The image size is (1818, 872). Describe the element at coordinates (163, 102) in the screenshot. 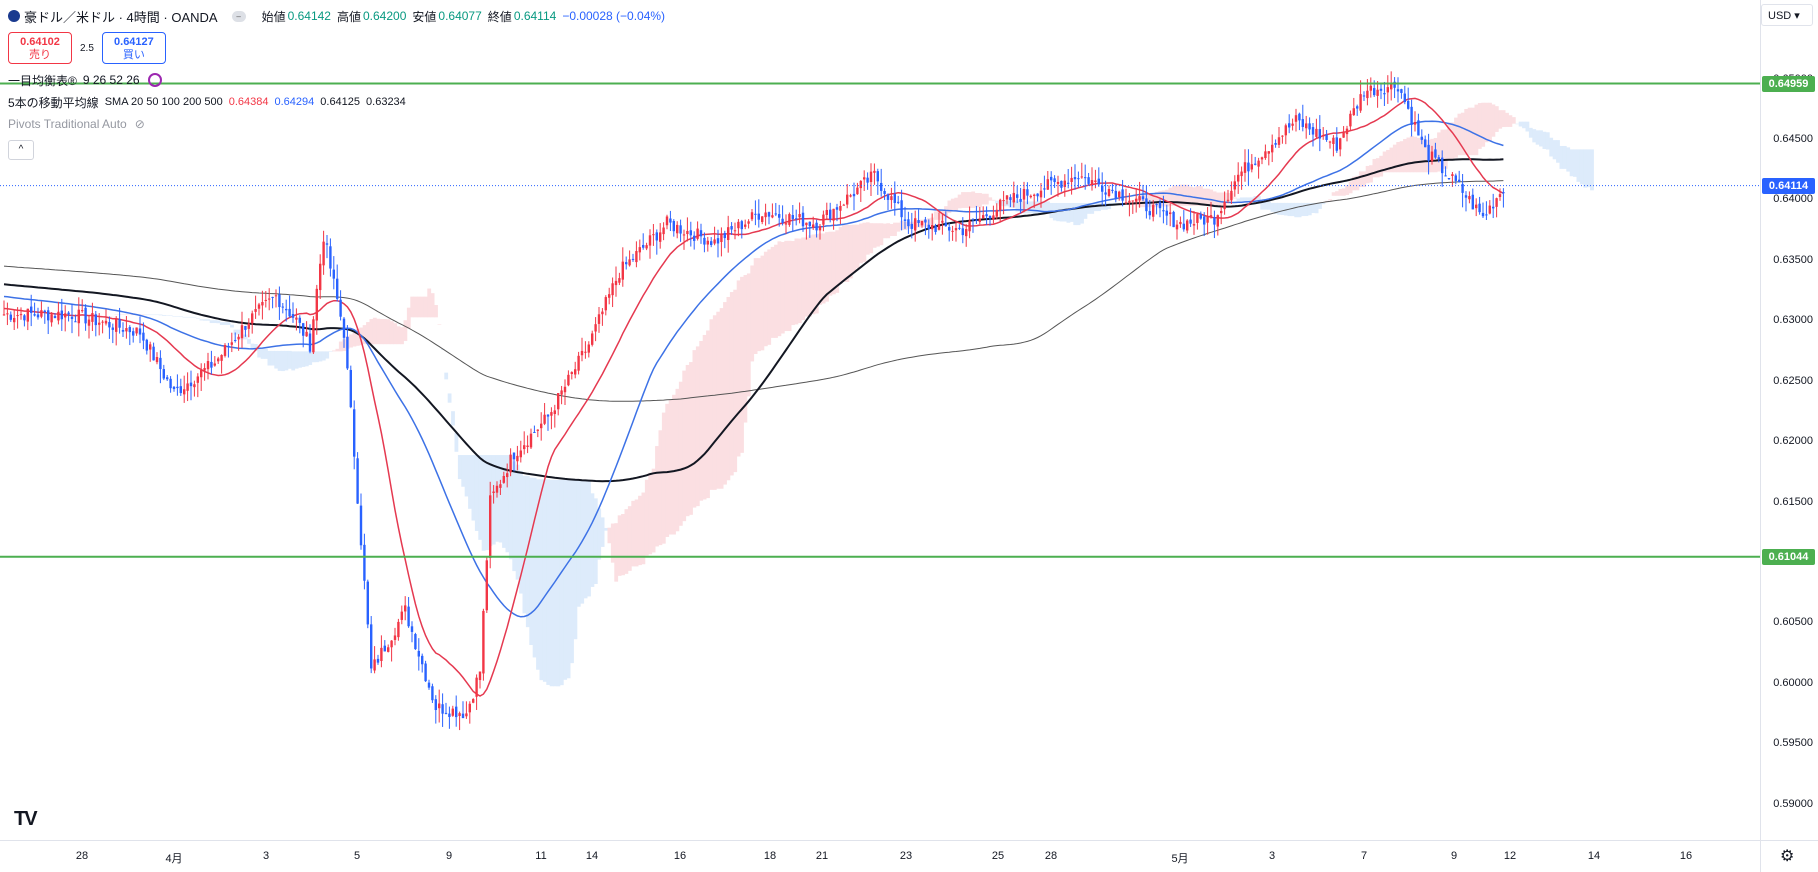

I see `ma-params: SMA 20 50 100 200 500` at that location.